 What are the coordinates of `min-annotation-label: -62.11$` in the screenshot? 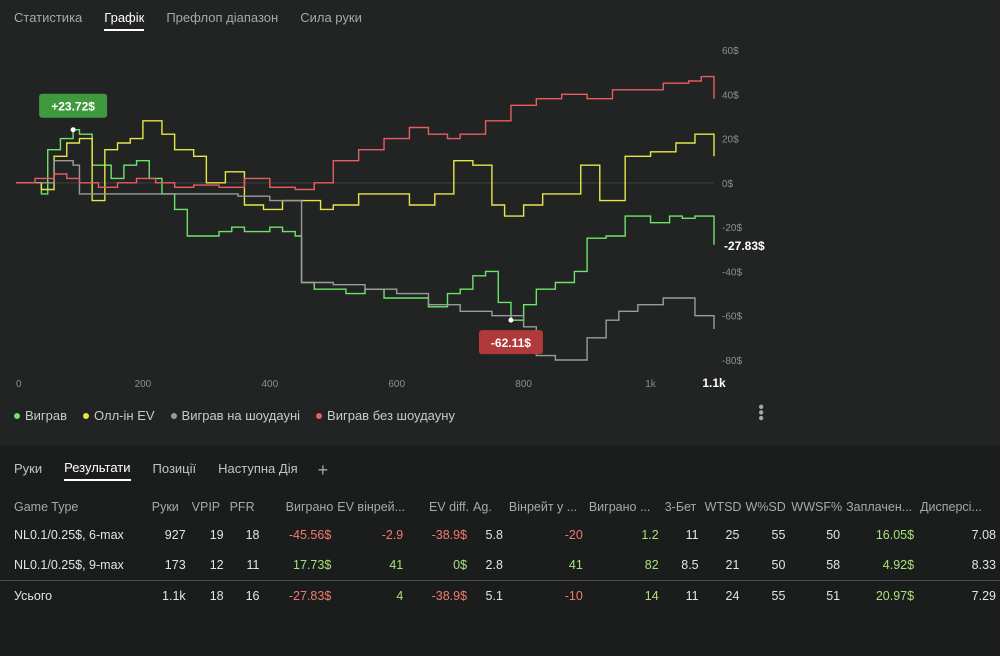 It's located at (511, 343).